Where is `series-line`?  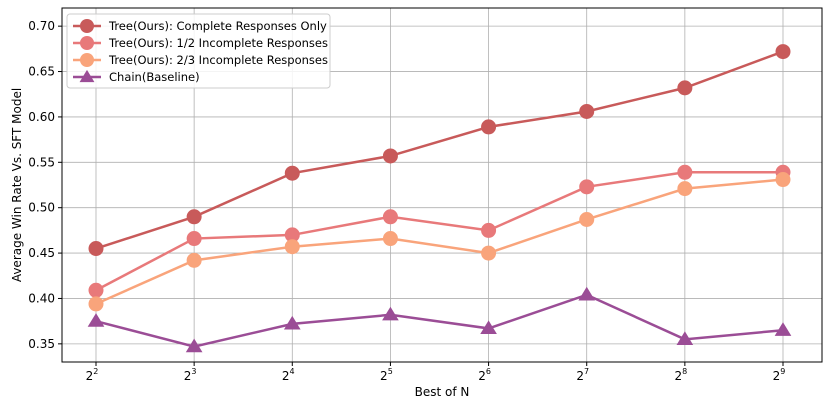
series-line is located at coordinates (439, 320).